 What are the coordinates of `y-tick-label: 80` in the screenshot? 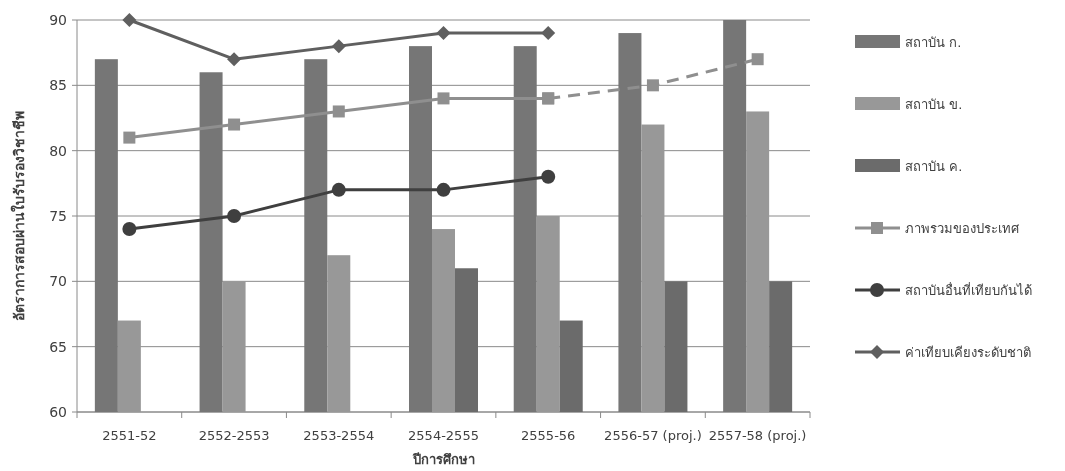 It's located at (58, 150).